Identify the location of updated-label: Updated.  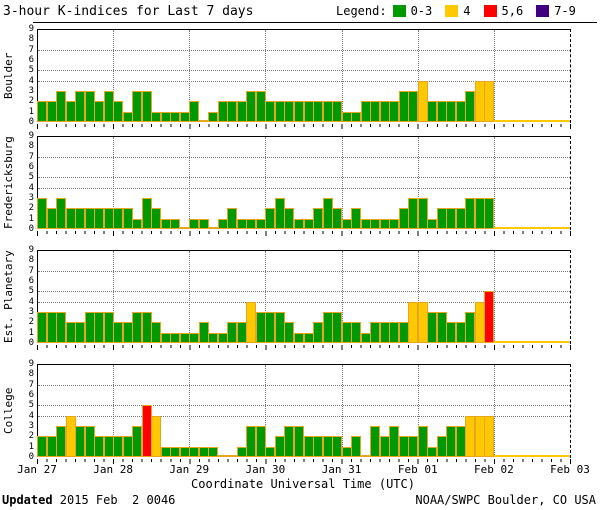
(27, 500).